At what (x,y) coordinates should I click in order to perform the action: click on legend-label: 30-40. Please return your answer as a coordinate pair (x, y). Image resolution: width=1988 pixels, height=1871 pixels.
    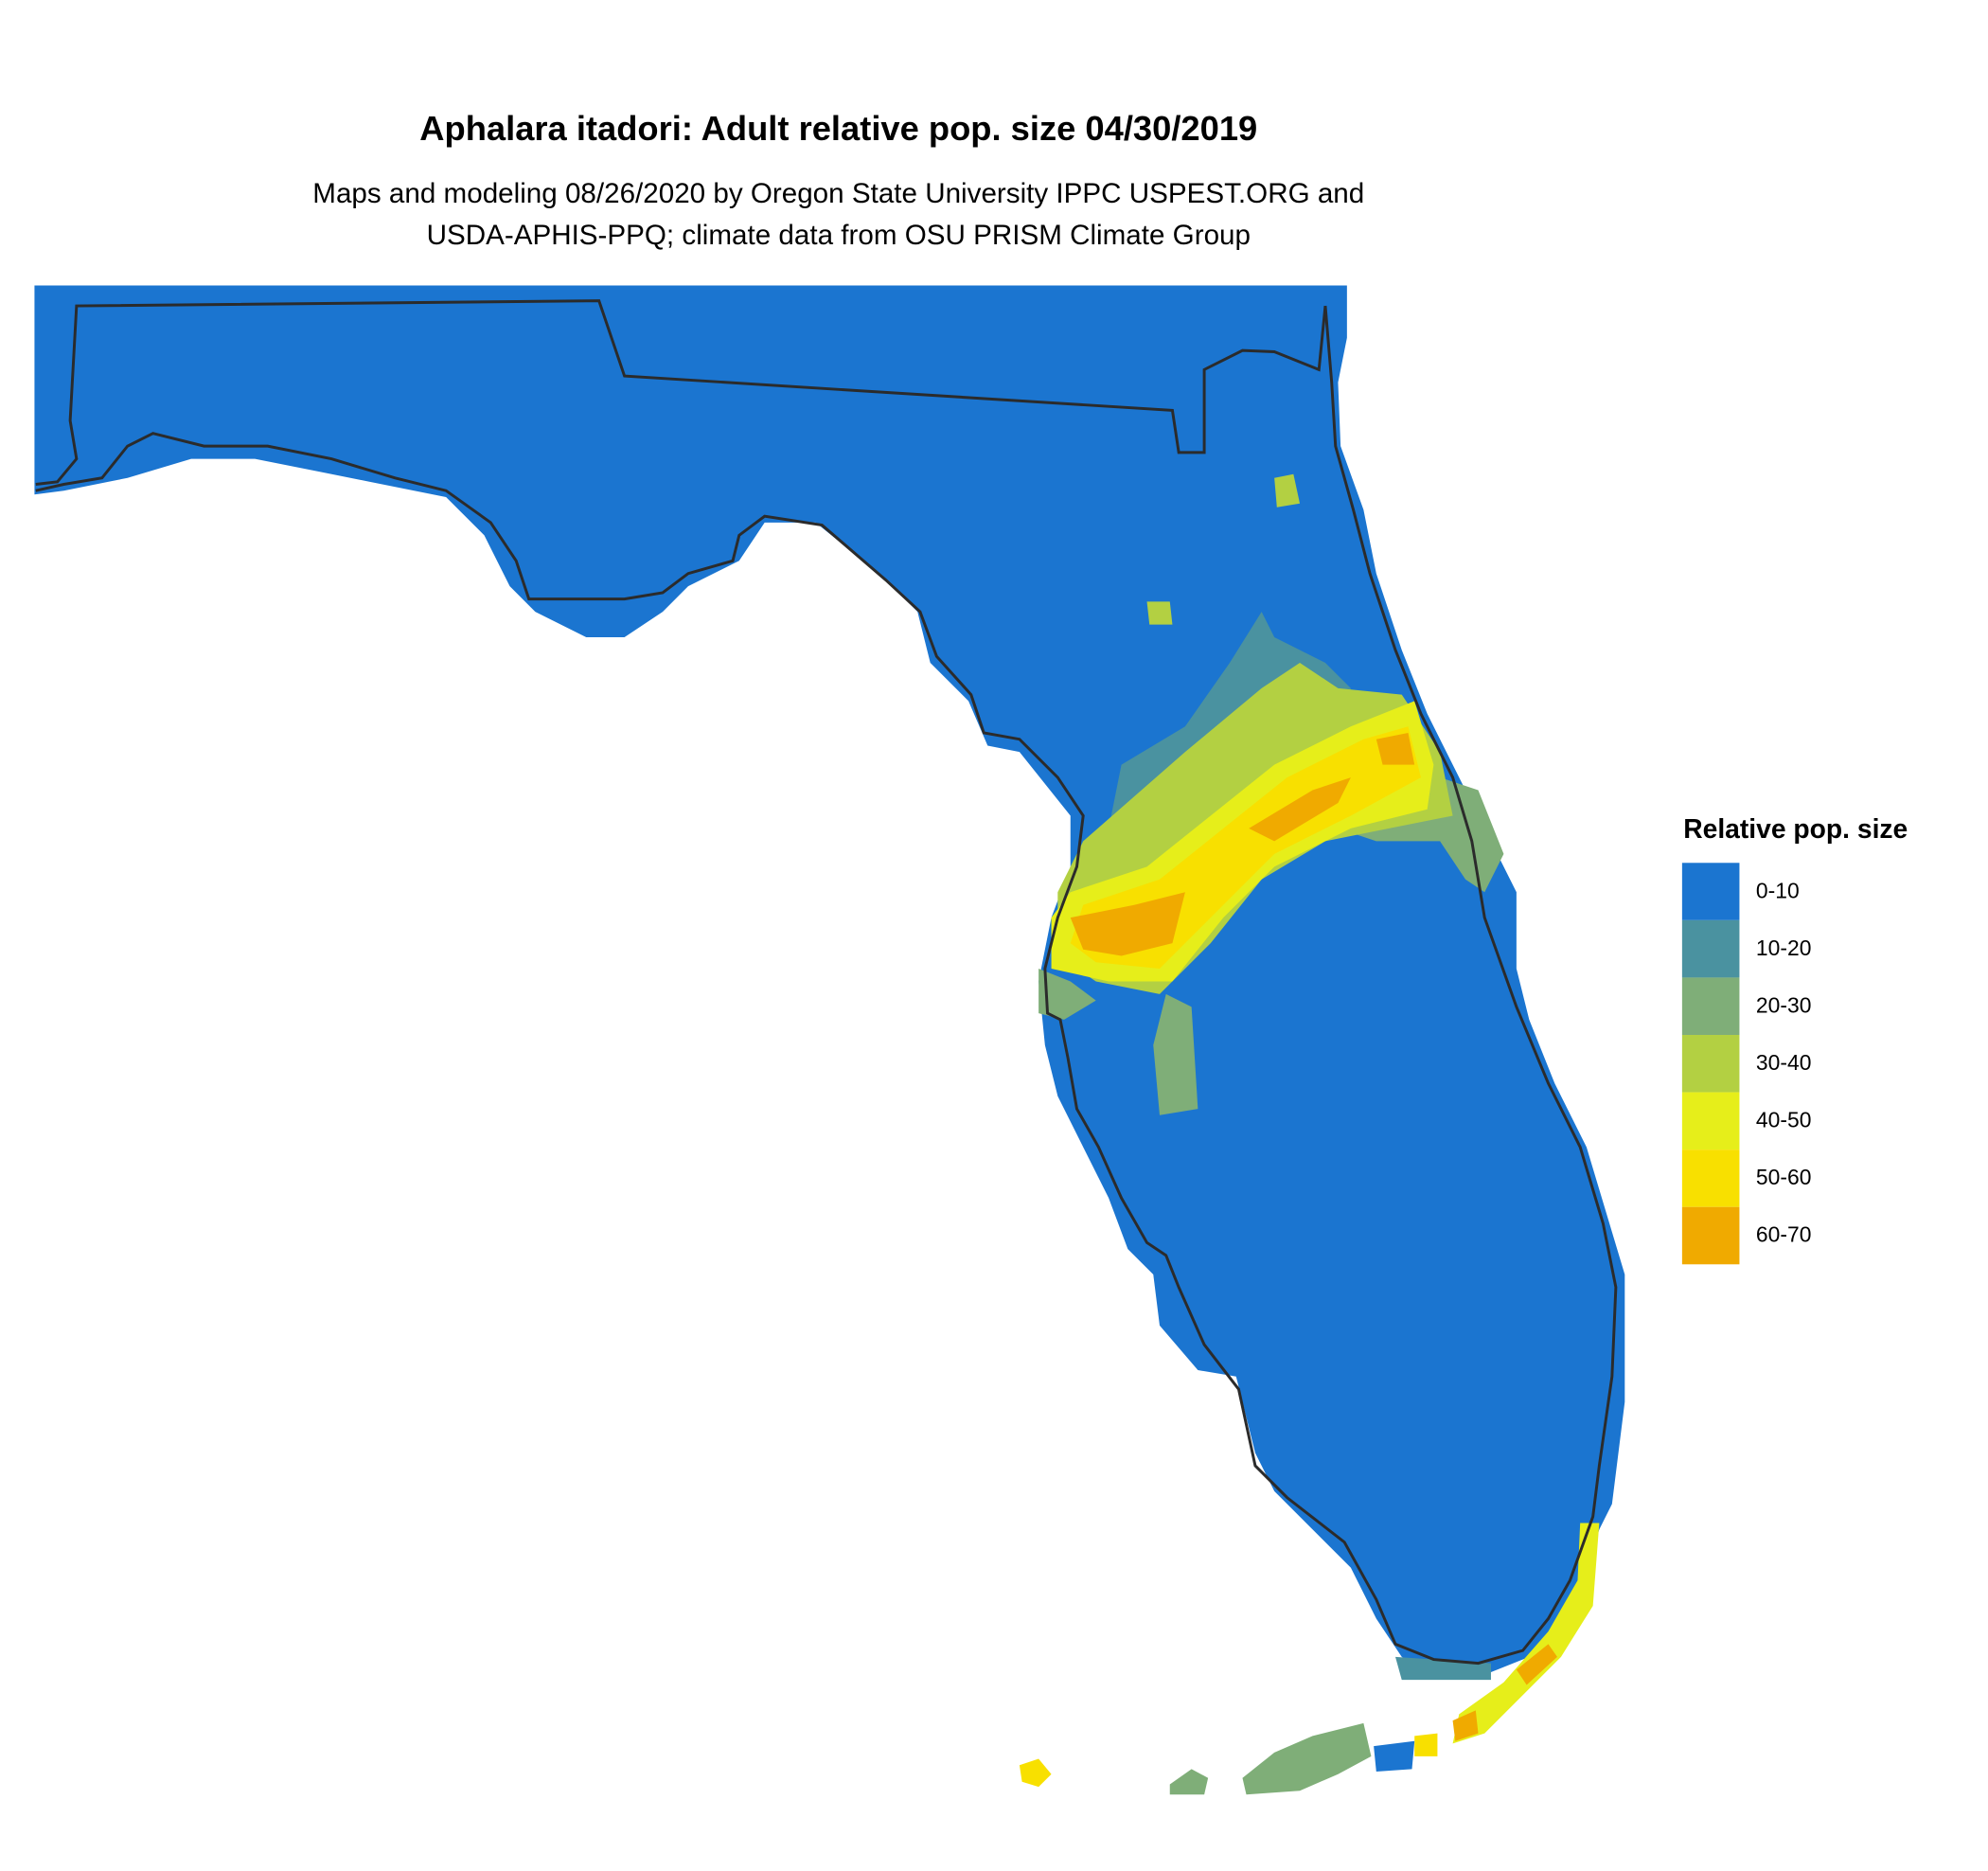
    Looking at the image, I should click on (1784, 1062).